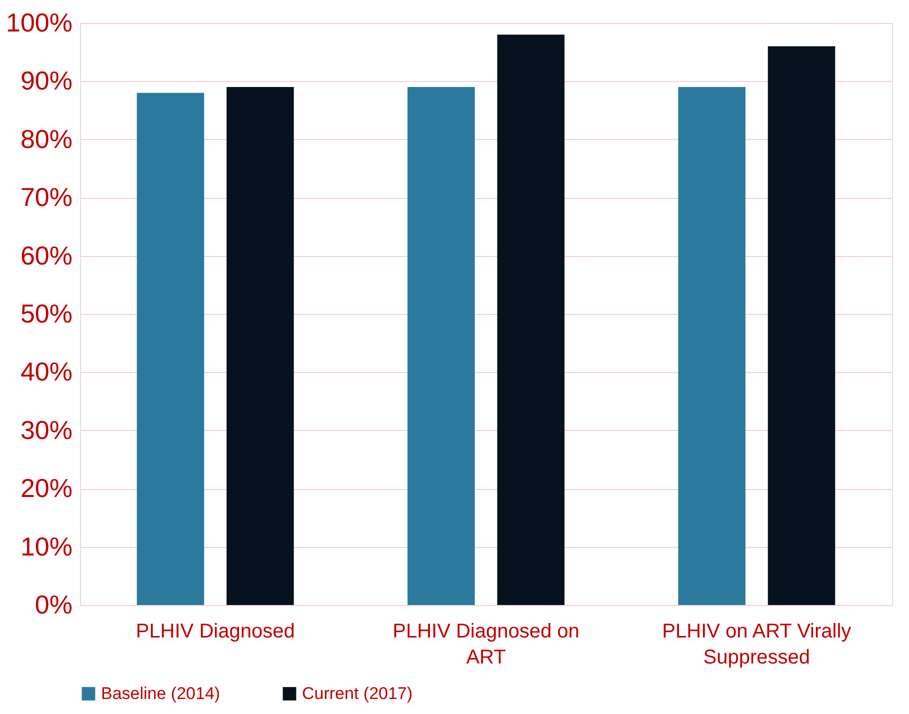  What do you see at coordinates (757, 644) in the screenshot?
I see `x-tick-label: PLHIV on ART Virally Suppressed` at bounding box center [757, 644].